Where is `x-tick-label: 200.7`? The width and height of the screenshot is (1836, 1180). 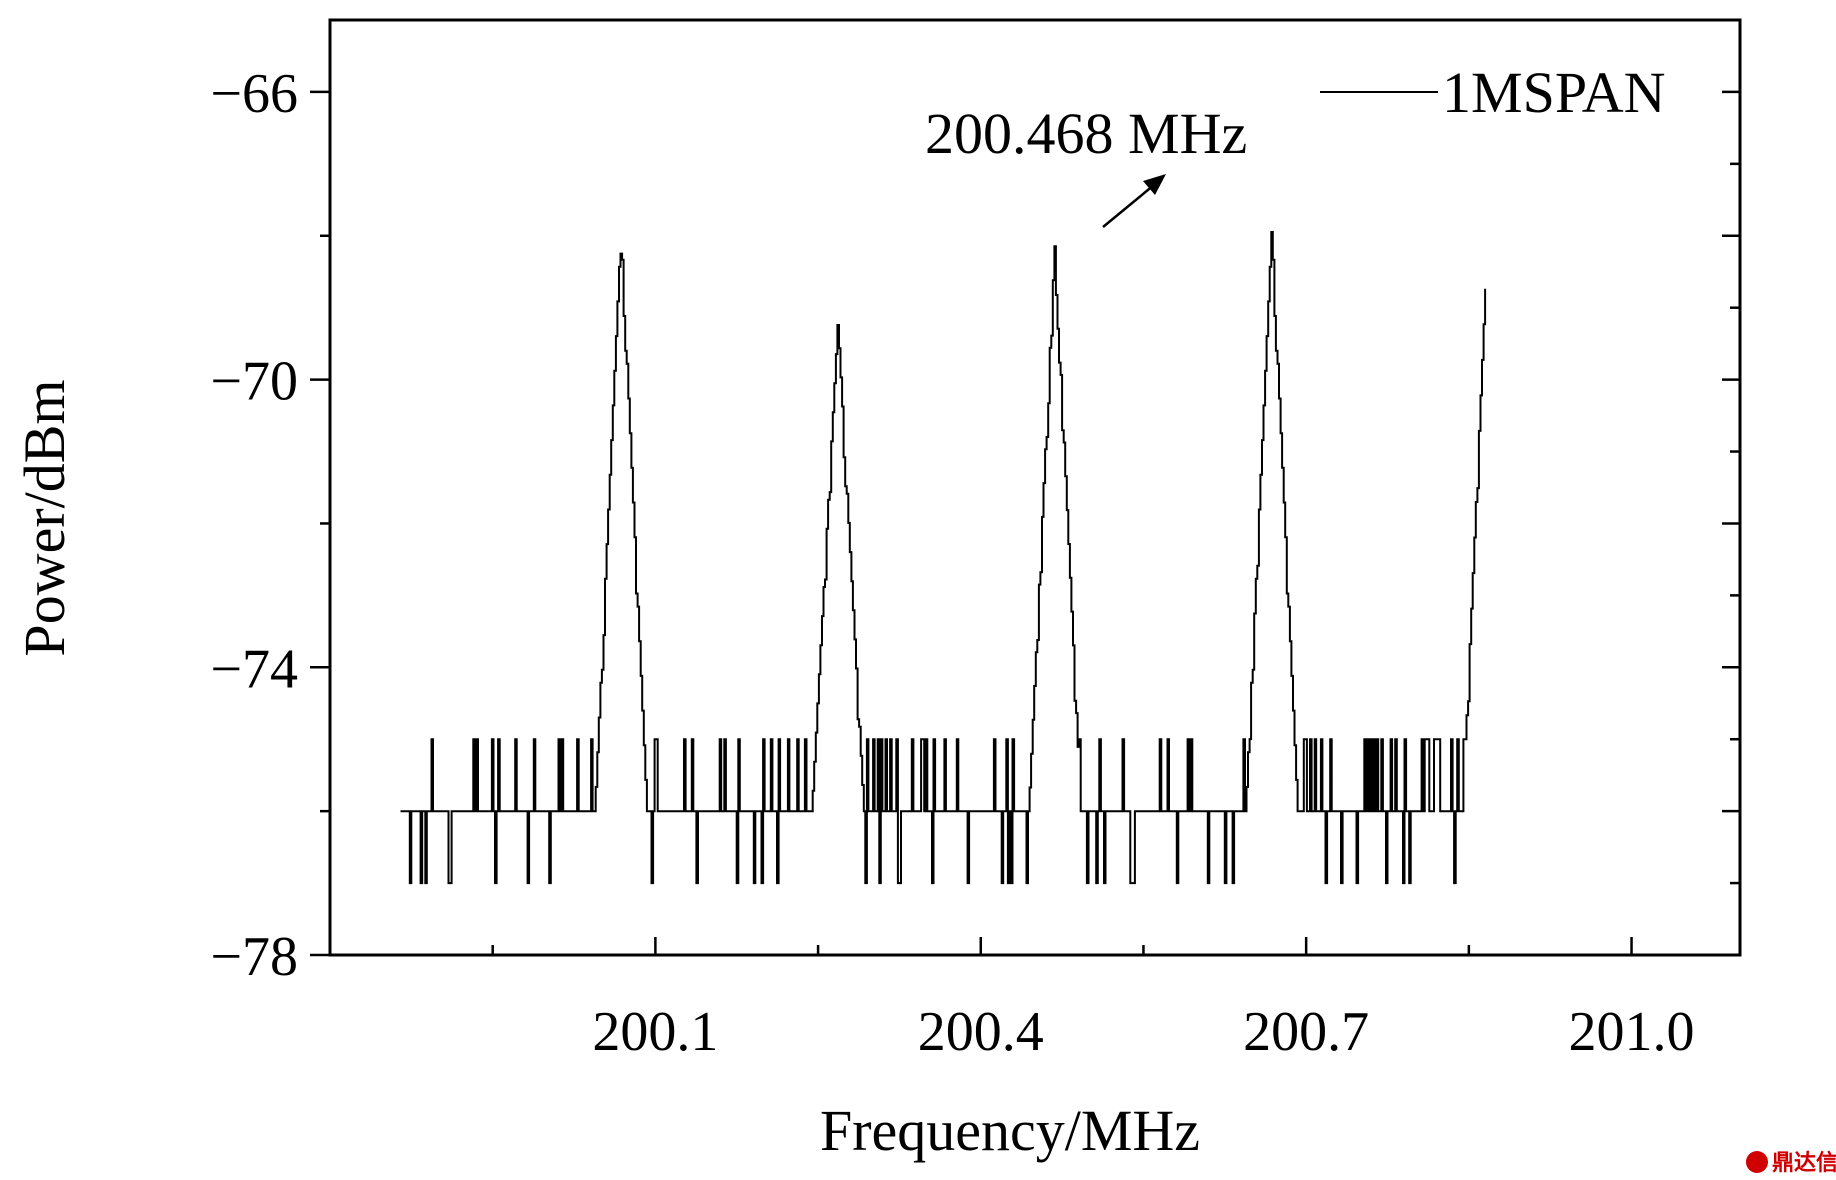
x-tick-label: 200.7 is located at coordinates (1306, 1032).